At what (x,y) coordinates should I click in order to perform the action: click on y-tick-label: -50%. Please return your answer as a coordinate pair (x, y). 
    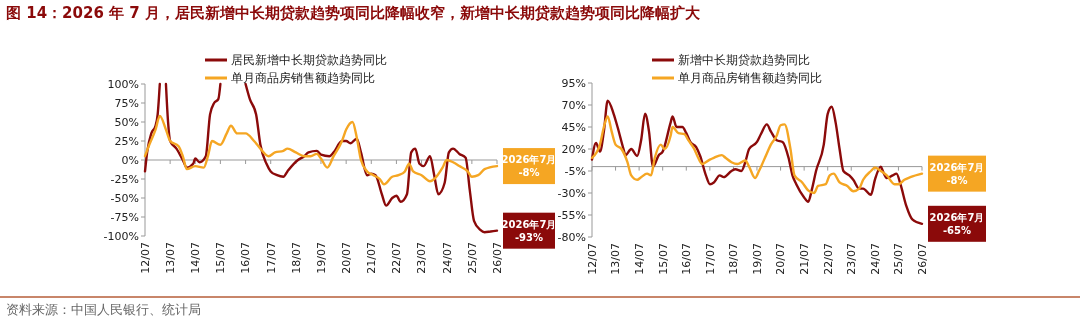
    Looking at the image, I should click on (124, 198).